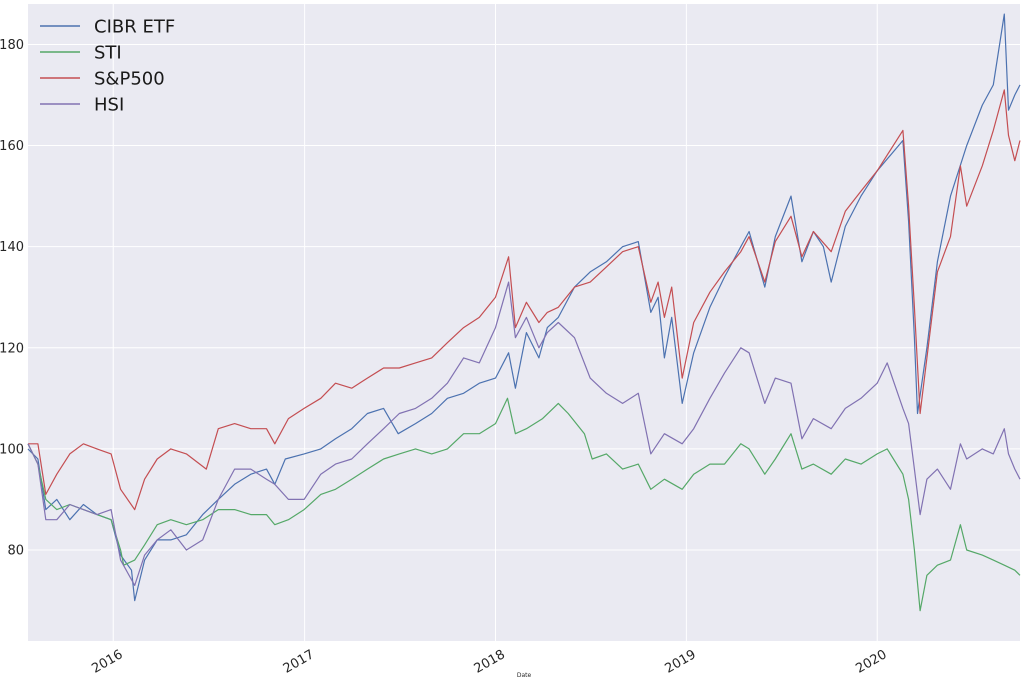  What do you see at coordinates (871, 662) in the screenshot?
I see `x-tick-label: 2020` at bounding box center [871, 662].